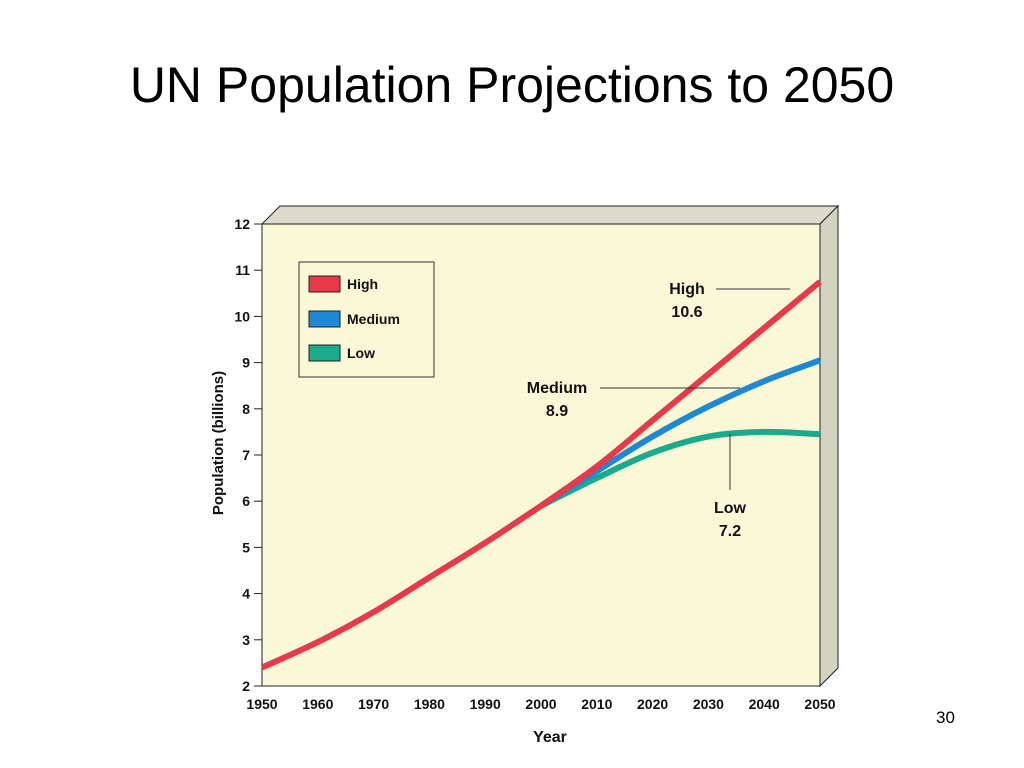  Describe the element at coordinates (557, 411) in the screenshot. I see `annotation-medium-value: 8.9` at that location.